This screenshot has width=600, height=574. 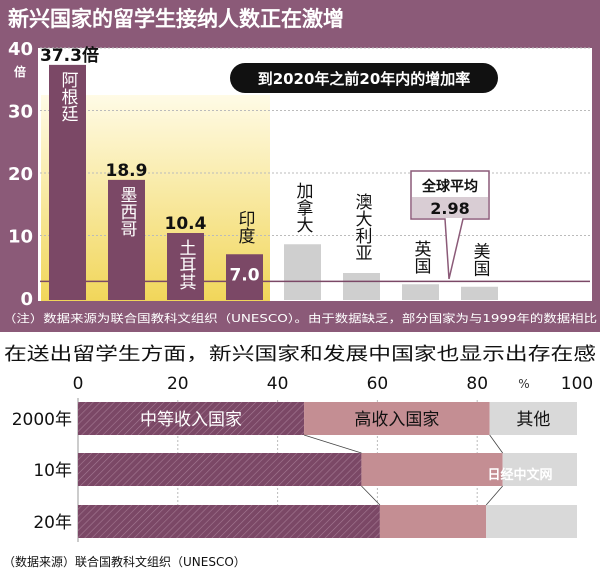 What do you see at coordinates (519, 475) in the screenshot?
I see `watermark: 日经中文网` at bounding box center [519, 475].